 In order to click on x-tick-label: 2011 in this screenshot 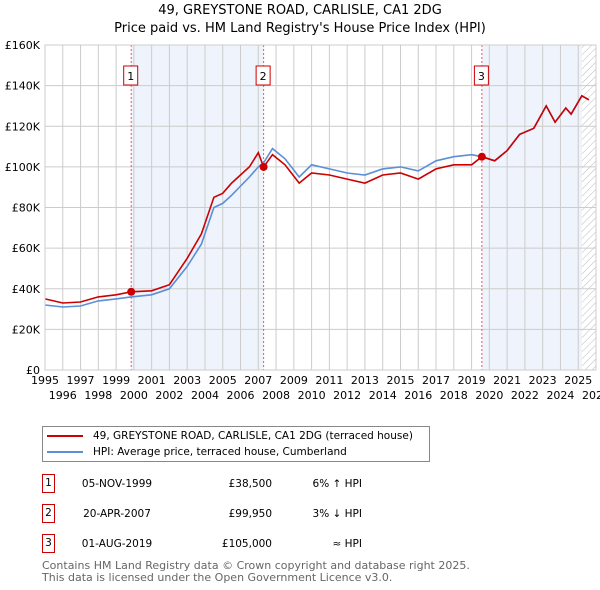, I will do `click(329, 380)`.